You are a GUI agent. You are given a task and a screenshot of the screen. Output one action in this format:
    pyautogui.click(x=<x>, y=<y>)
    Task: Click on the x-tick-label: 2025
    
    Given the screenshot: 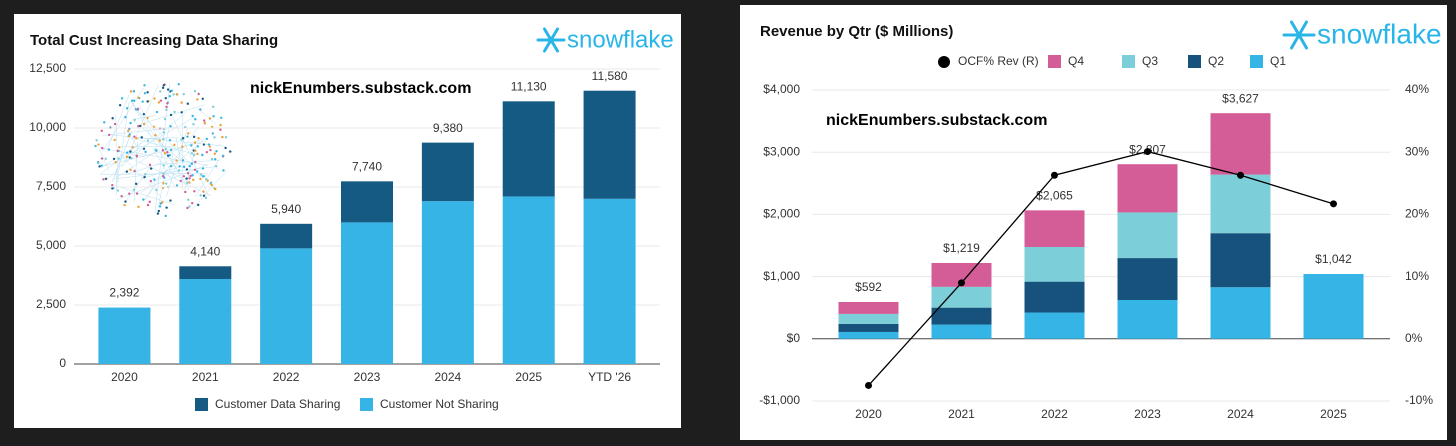 What is the action you would take?
    pyautogui.click(x=1333, y=414)
    